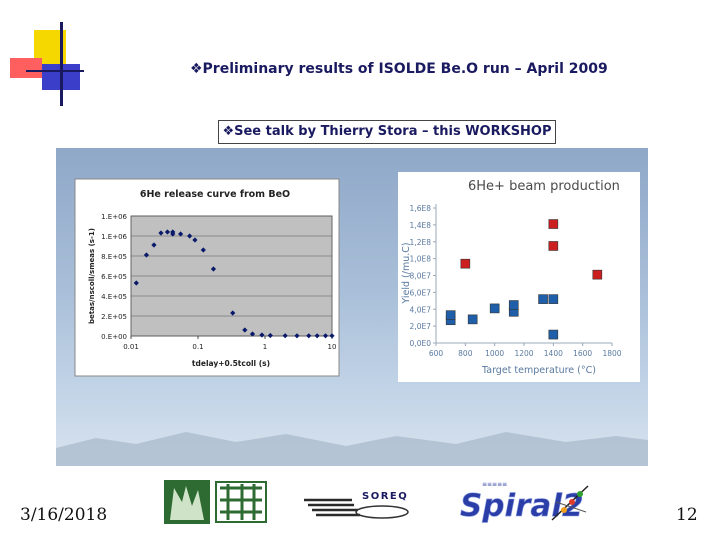 The image size is (720, 540). Describe the element at coordinates (522, 506) in the screenshot. I see `spiral2-logo-text: Spiral2` at that location.